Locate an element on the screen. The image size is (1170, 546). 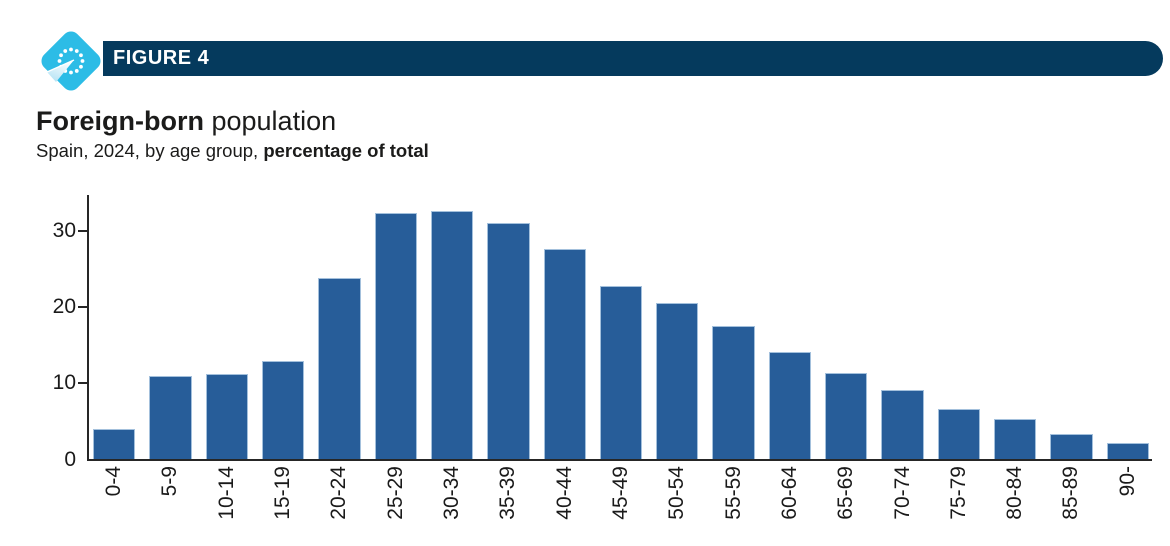
x-tick-label: 5-9 is located at coordinates (170, 481).